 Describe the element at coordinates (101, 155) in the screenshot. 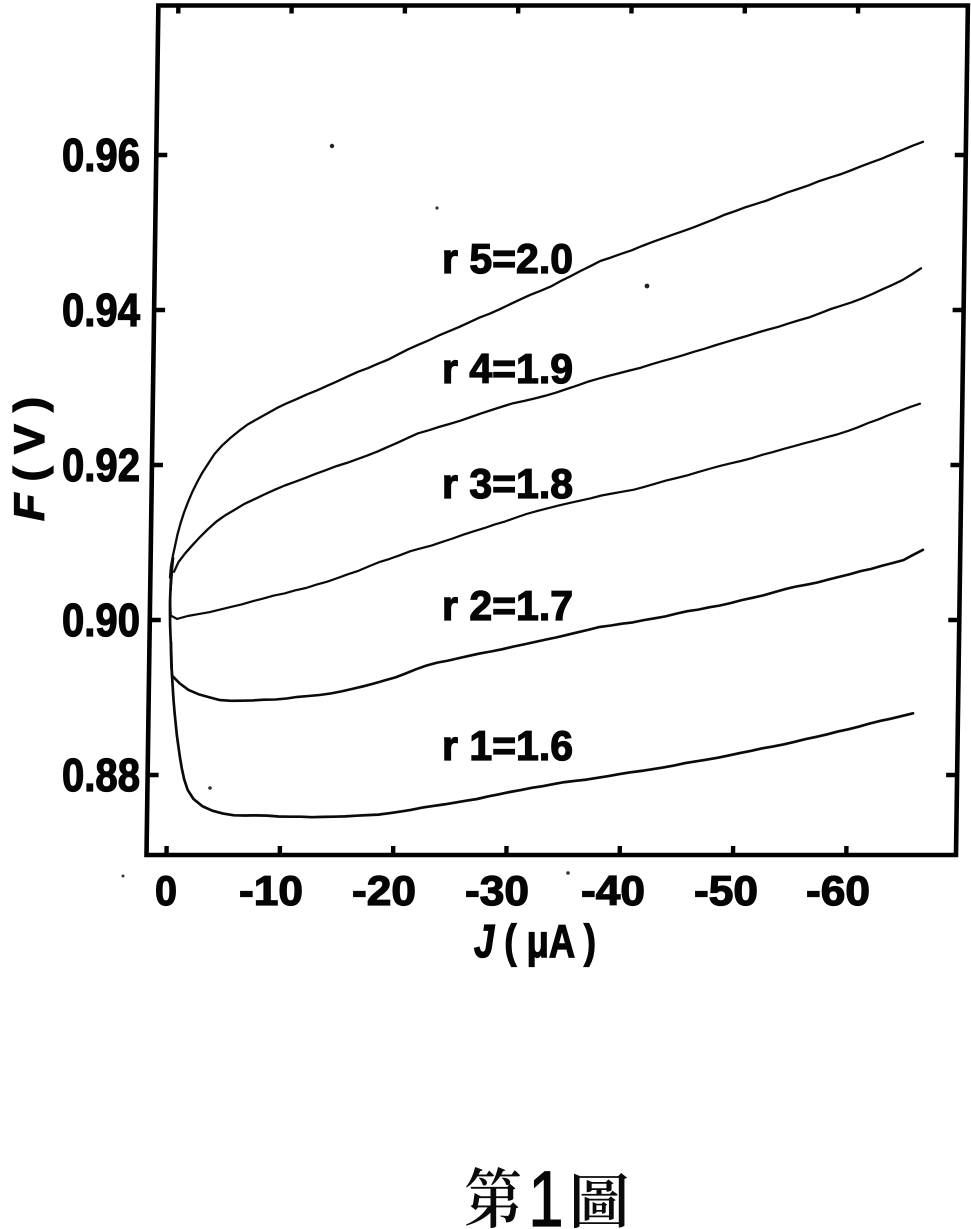

I see `svg-text: 0.96` at that location.